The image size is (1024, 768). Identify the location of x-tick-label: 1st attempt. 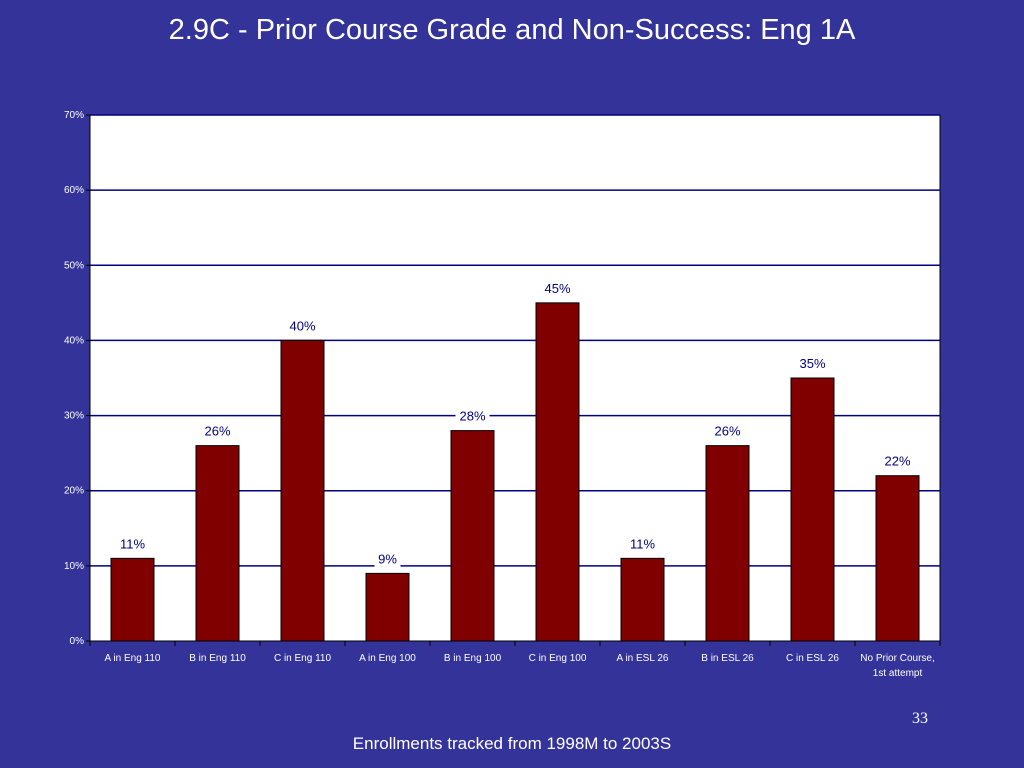
(898, 673).